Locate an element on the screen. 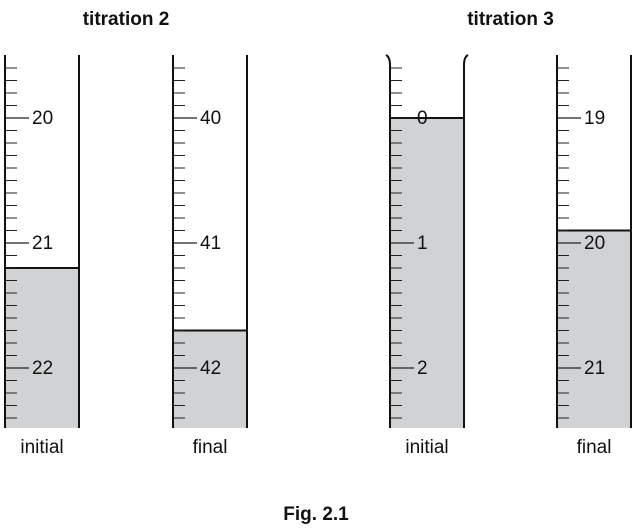 The height and width of the screenshot is (531, 632). titration-title: titration 2 is located at coordinates (126, 19).